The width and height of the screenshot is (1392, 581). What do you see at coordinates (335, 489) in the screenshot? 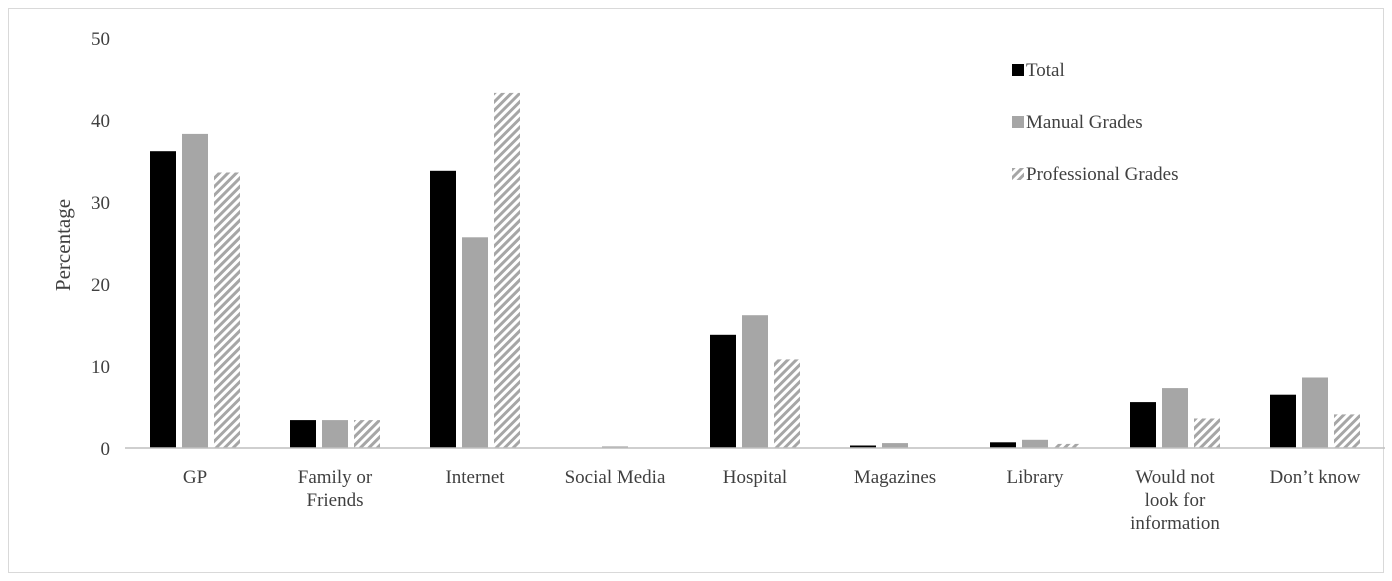
I see `category-label: Family or Friends` at bounding box center [335, 489].